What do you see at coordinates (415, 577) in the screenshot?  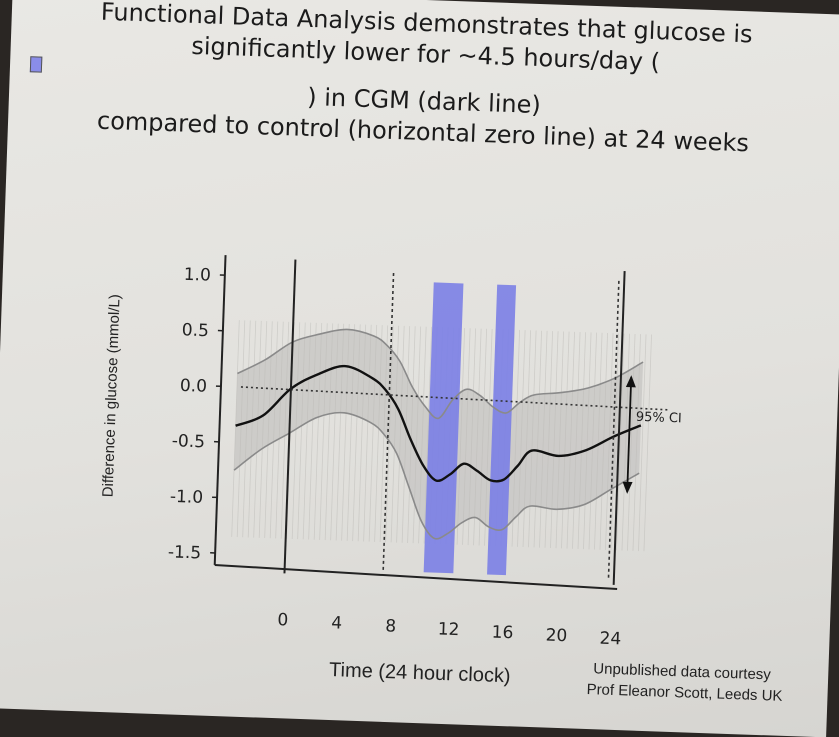 I see `x-axis-line` at bounding box center [415, 577].